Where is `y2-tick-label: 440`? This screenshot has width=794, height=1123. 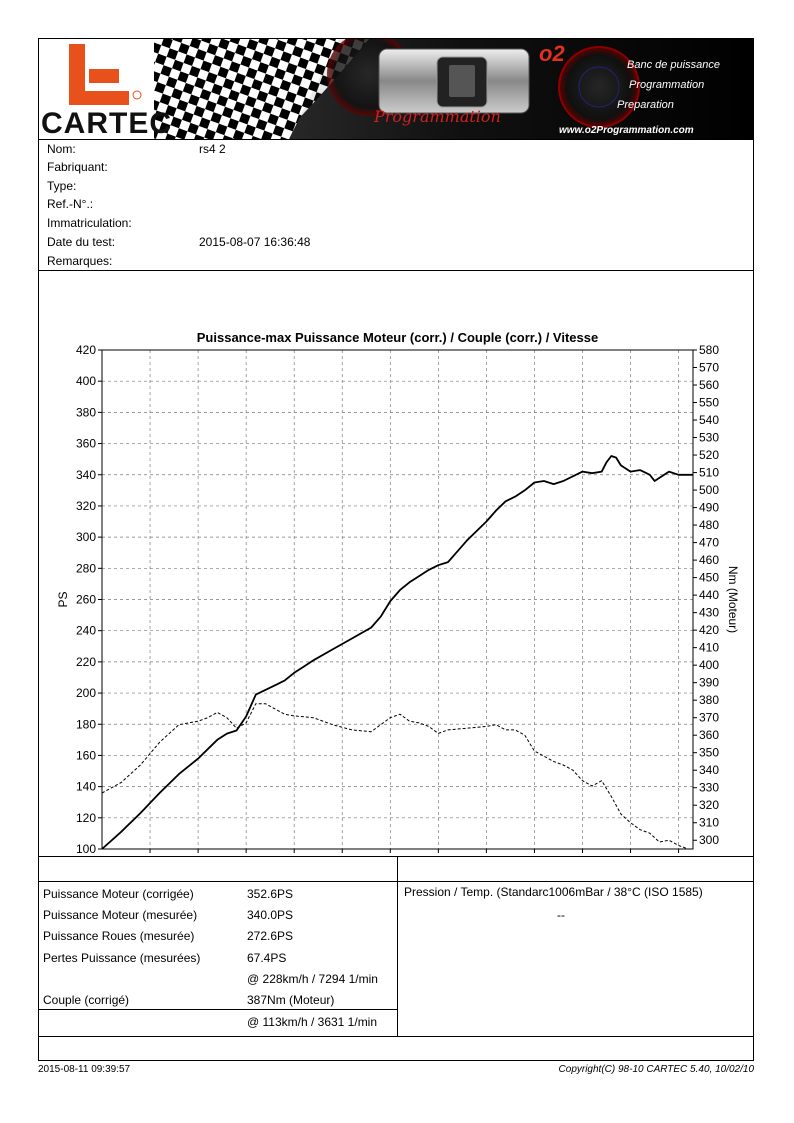 y2-tick-label: 440 is located at coordinates (709, 595).